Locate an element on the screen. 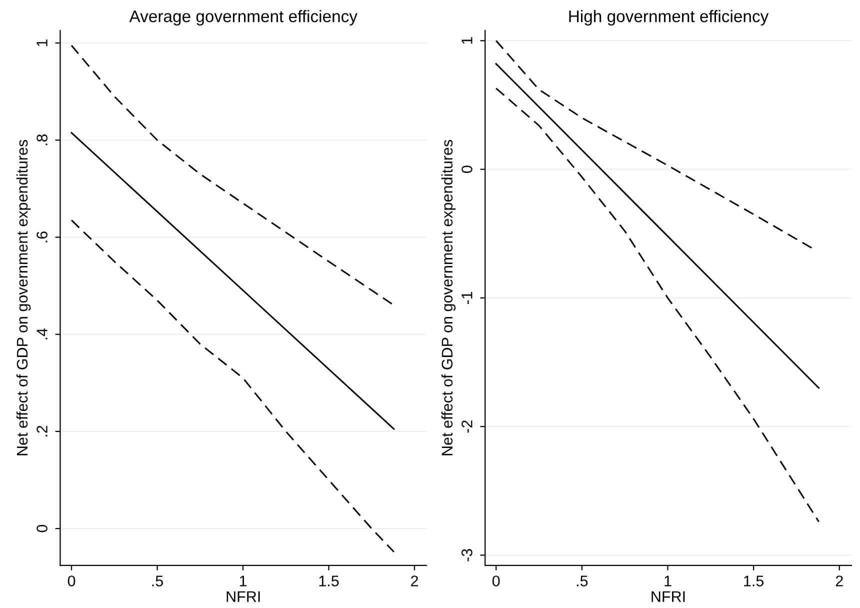 The image size is (860, 608). y-tick-label: .6 is located at coordinates (42, 237).